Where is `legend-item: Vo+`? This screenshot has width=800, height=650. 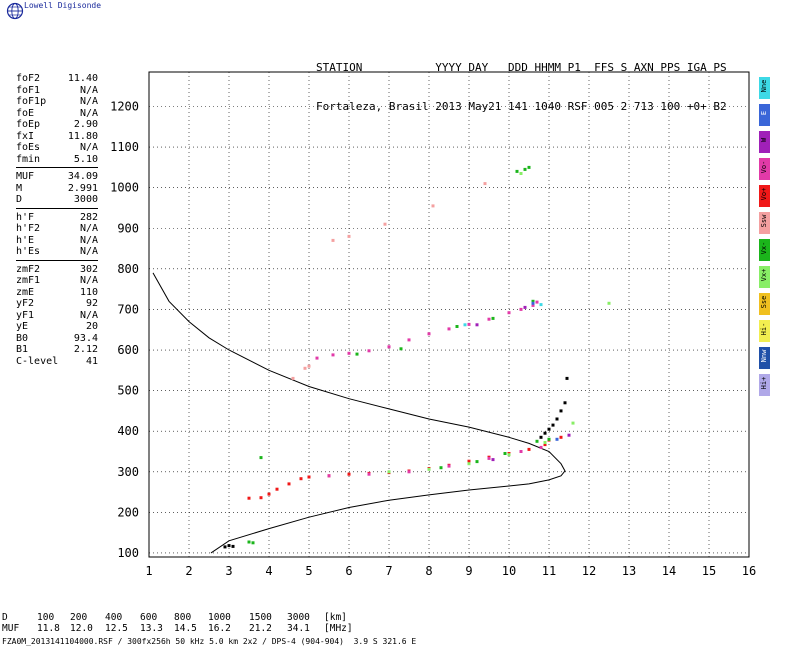 legend-item: Vo+ is located at coordinates (764, 196).